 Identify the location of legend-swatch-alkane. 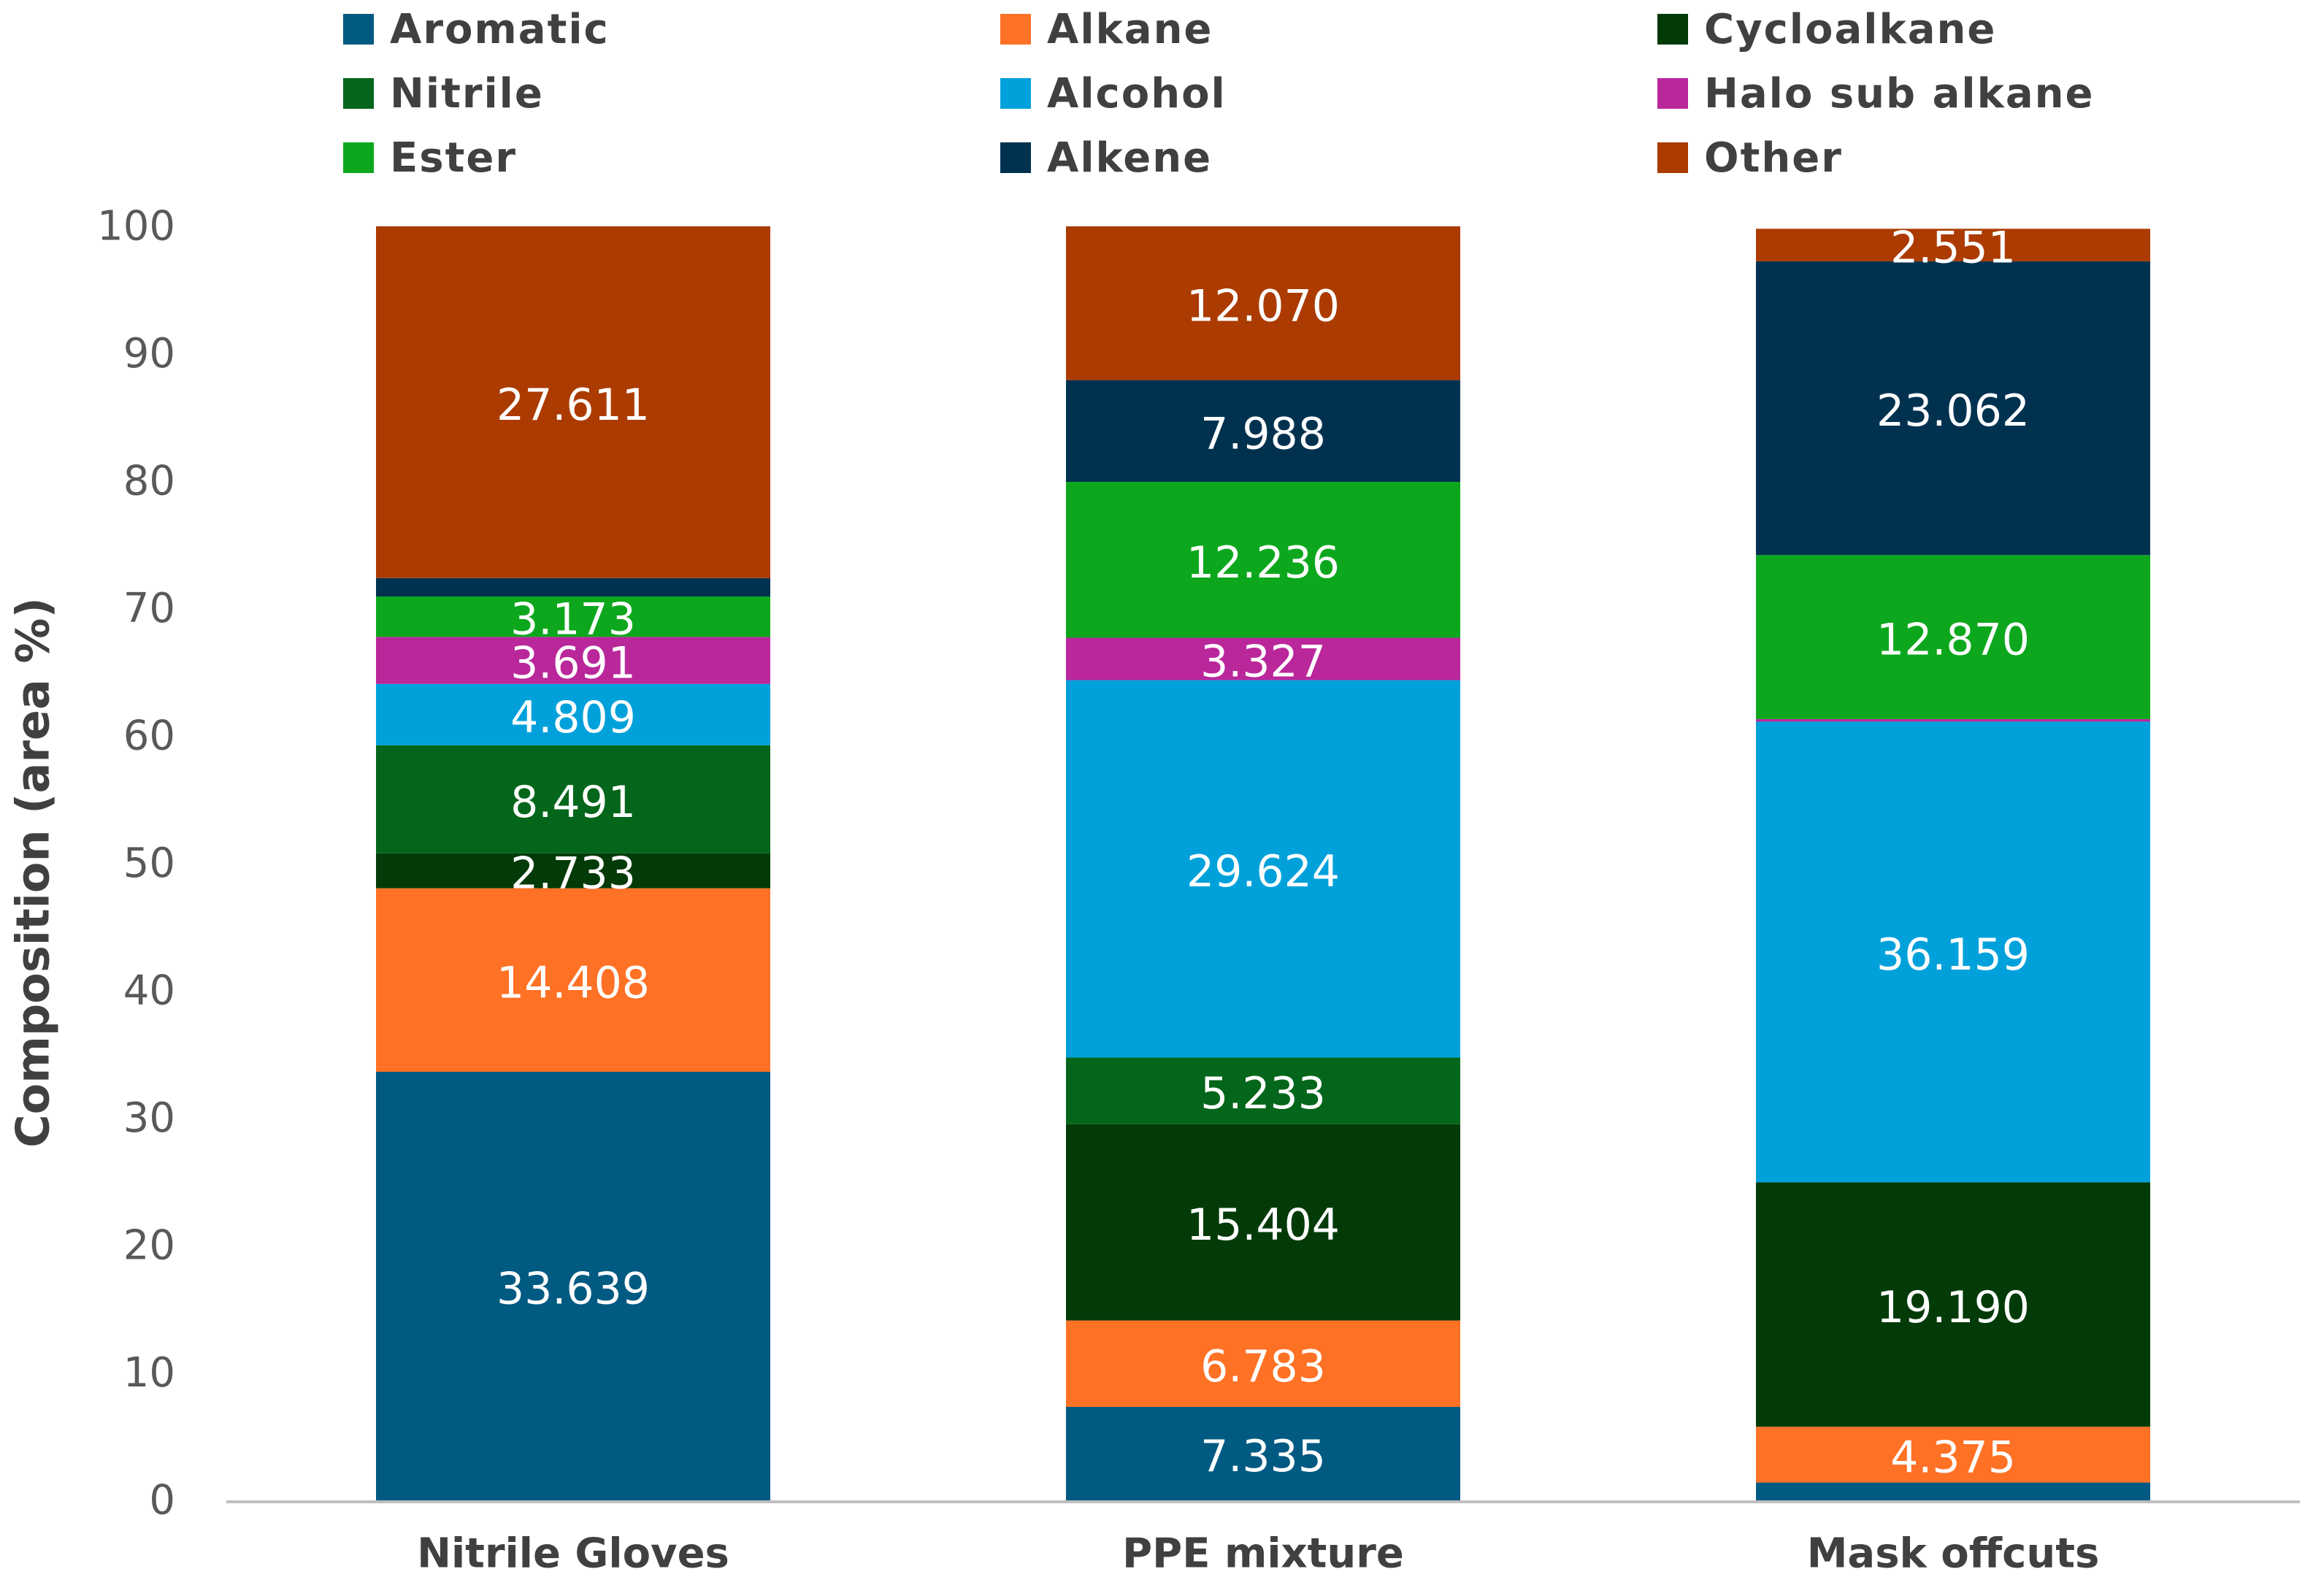
(1015, 29).